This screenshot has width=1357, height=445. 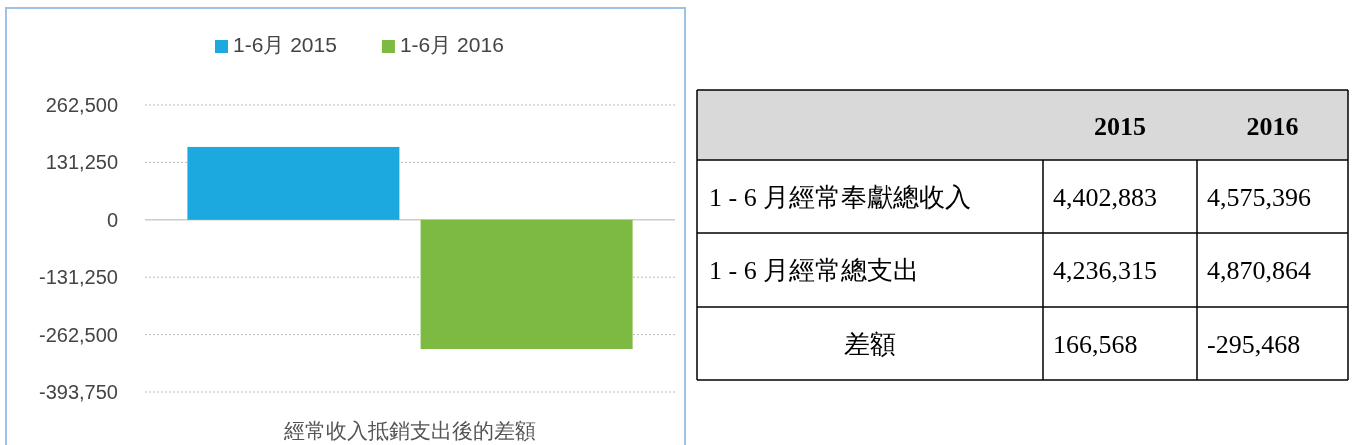 I want to click on category-label: 1 - 6 月經常奉獻總收入, so click(x=840, y=197).